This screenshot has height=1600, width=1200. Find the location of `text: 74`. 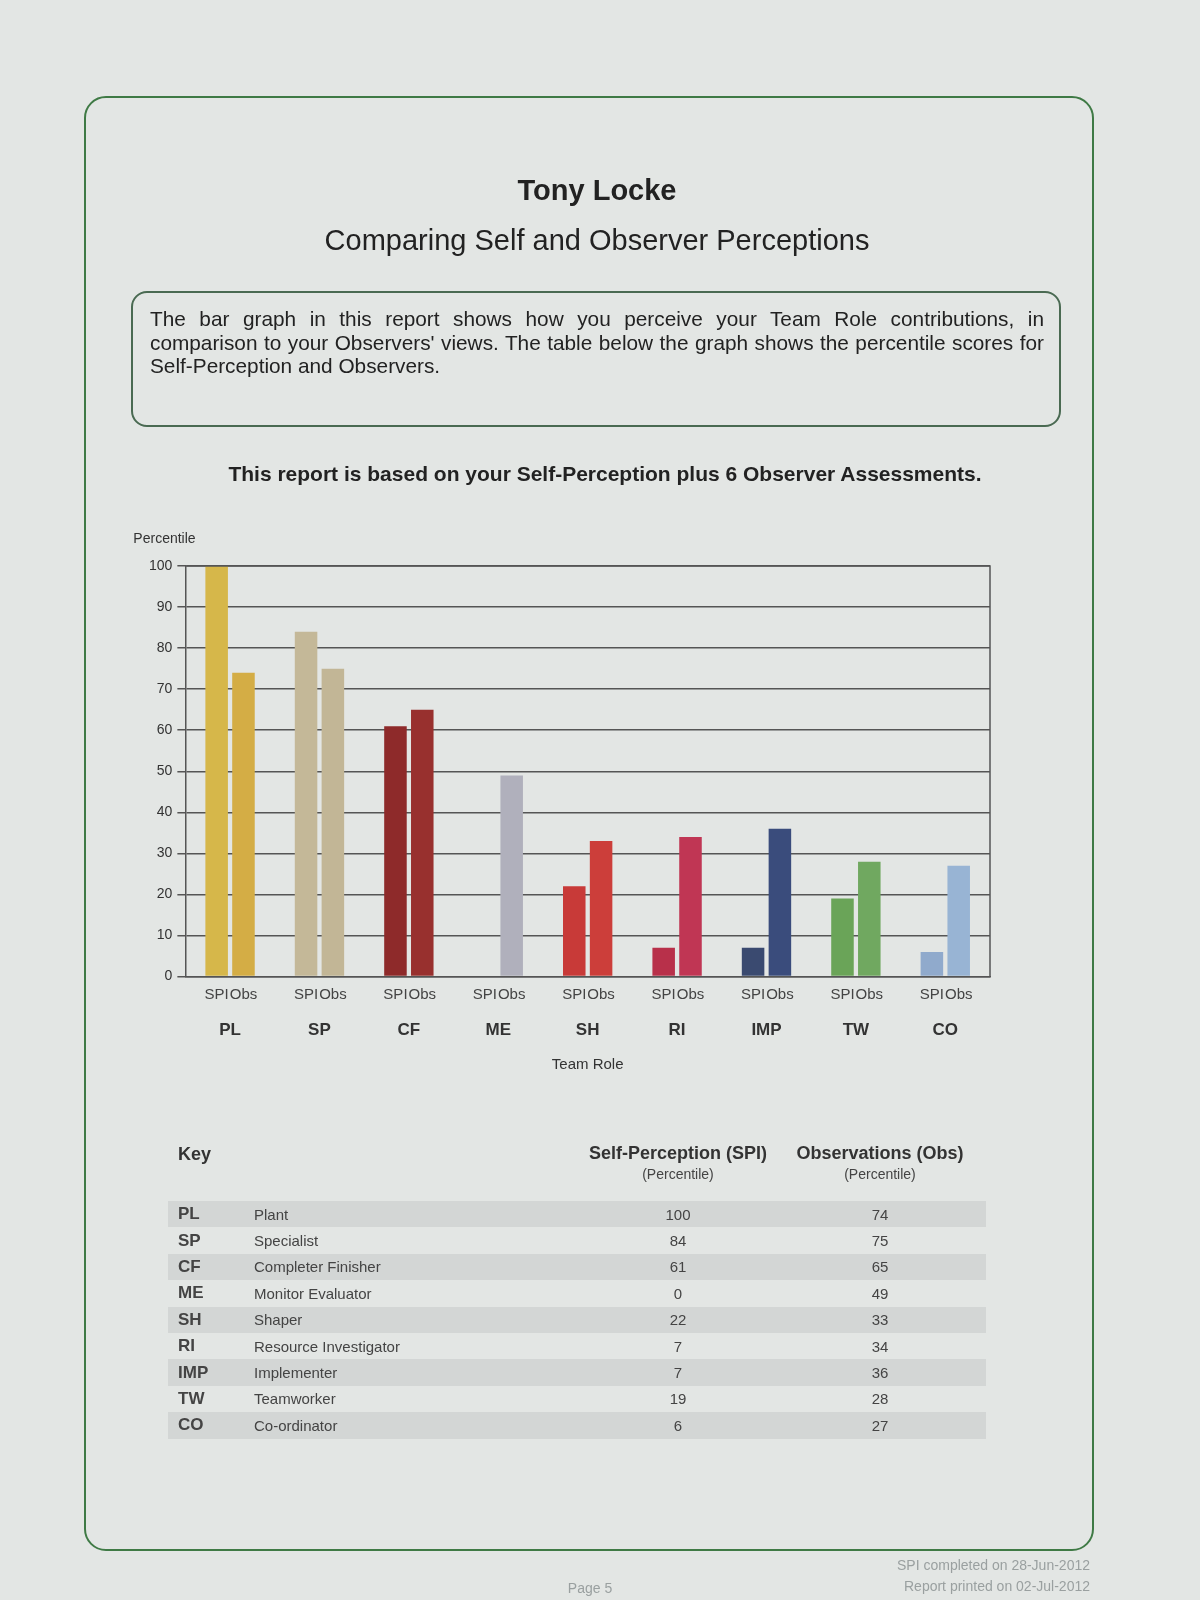

text: 74 is located at coordinates (880, 1214).